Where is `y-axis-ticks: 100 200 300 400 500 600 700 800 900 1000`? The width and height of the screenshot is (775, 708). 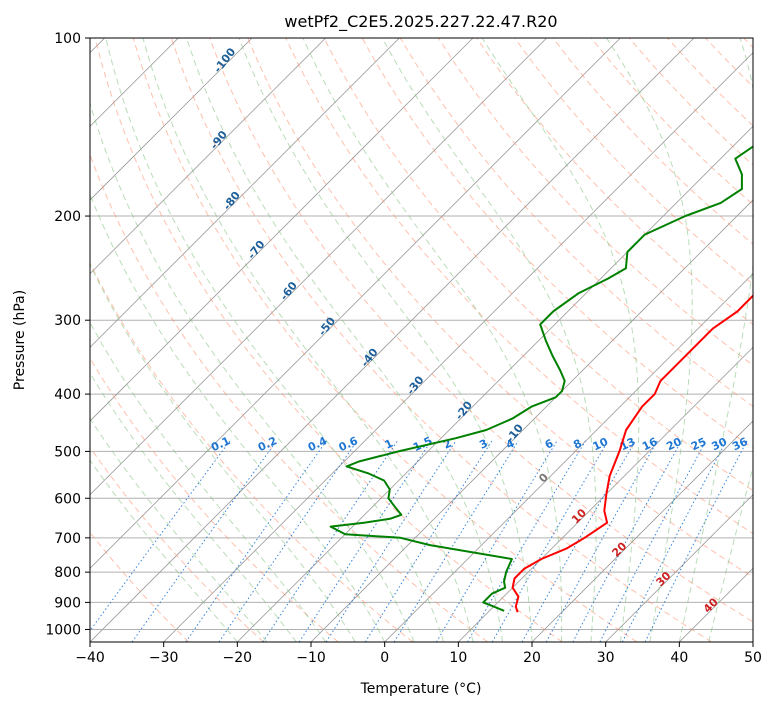
y-axis-ticks: 100 200 300 400 500 600 700 800 900 1000 is located at coordinates (67, 334).